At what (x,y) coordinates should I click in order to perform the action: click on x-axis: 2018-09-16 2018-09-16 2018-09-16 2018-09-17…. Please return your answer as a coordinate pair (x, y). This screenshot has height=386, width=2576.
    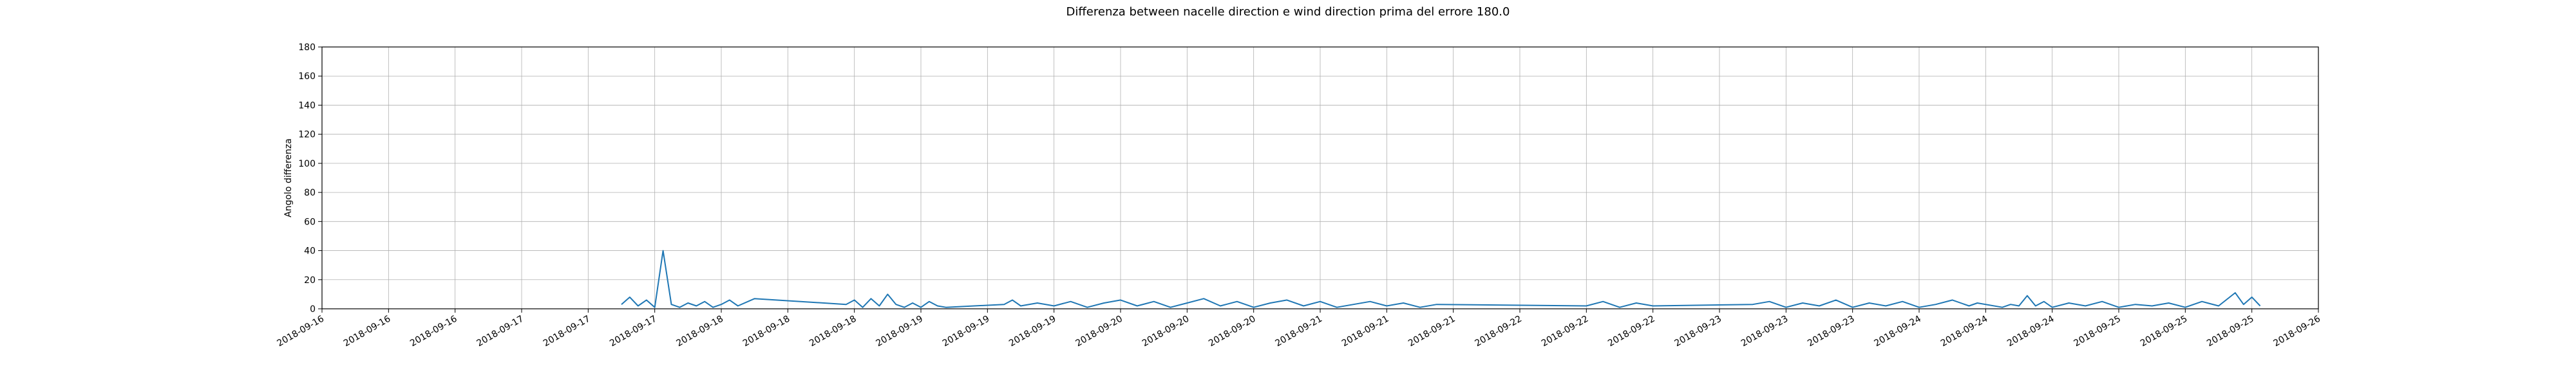
    Looking at the image, I should click on (1299, 329).